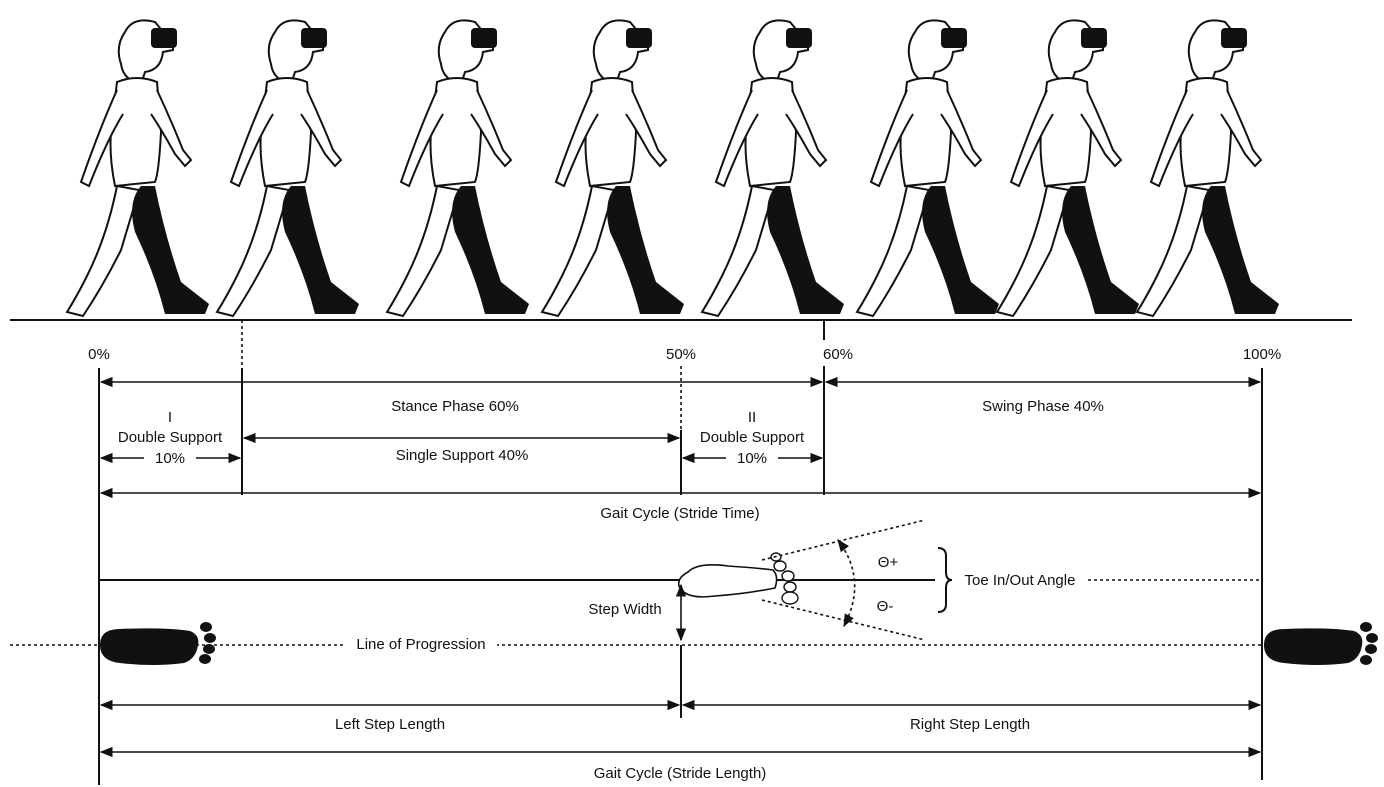  Describe the element at coordinates (679, 513) in the screenshot. I see `cycle-label: Gait Cycle (Stride Time)` at that location.